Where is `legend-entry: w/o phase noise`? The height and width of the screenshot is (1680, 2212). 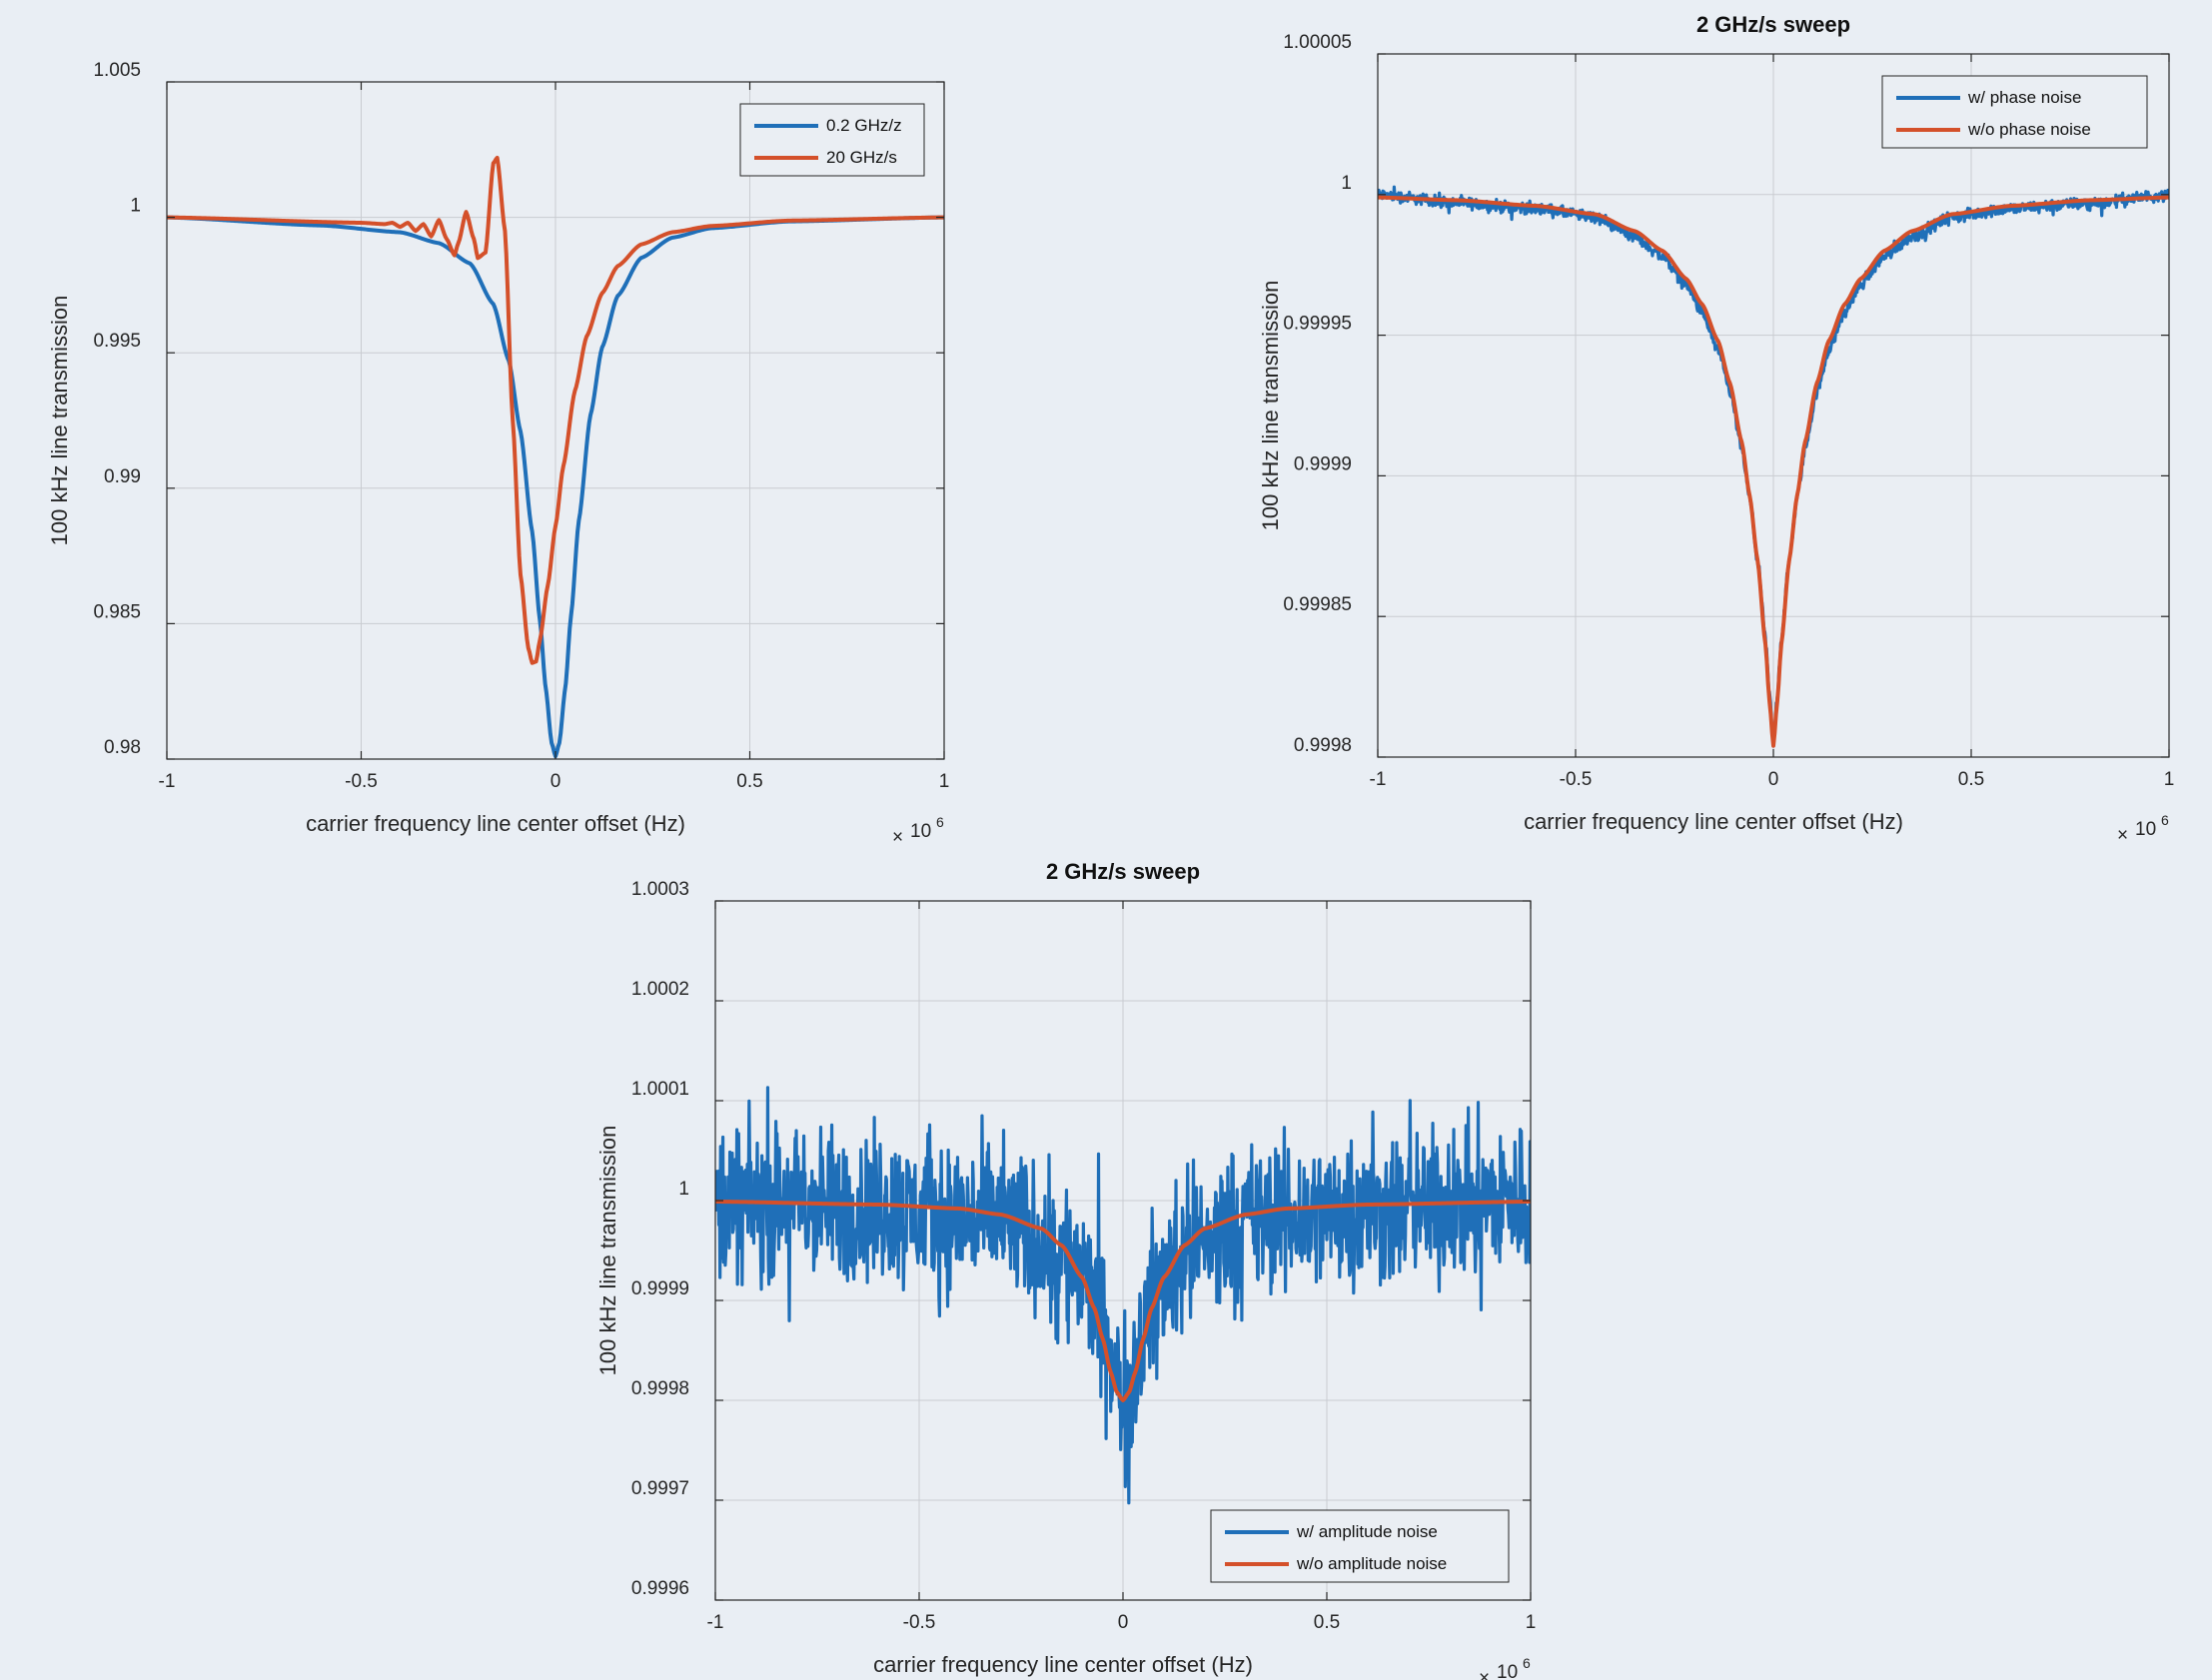 legend-entry: w/o phase noise is located at coordinates (2029, 129).